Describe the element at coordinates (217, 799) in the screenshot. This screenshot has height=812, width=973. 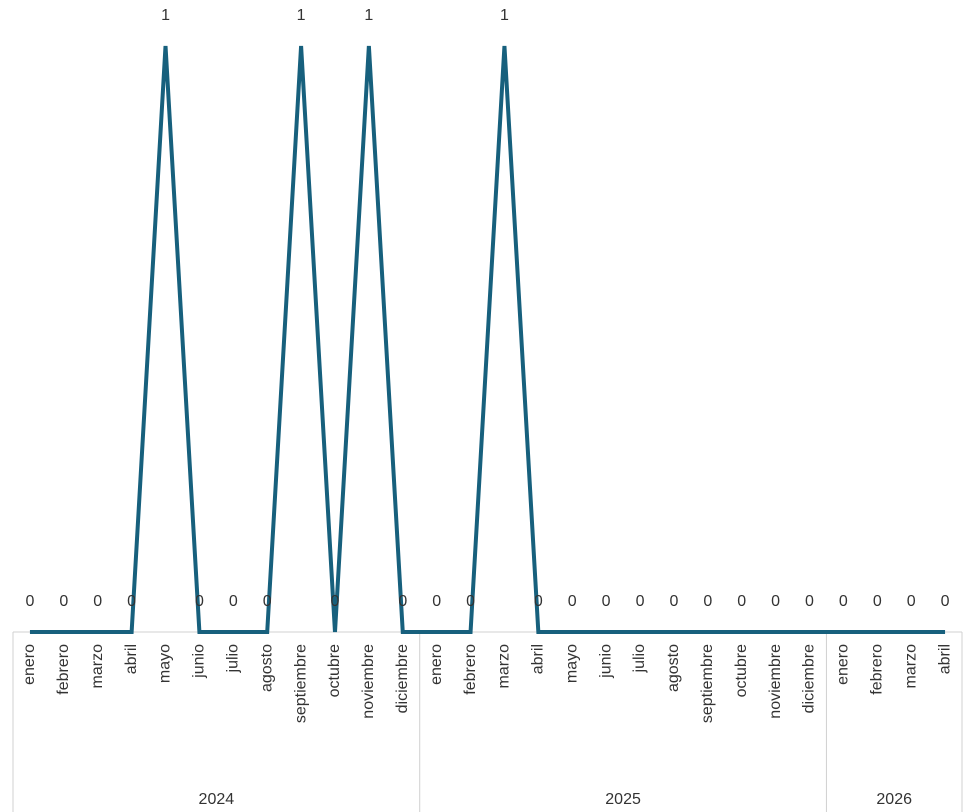
I see `group-label: 2024` at that location.